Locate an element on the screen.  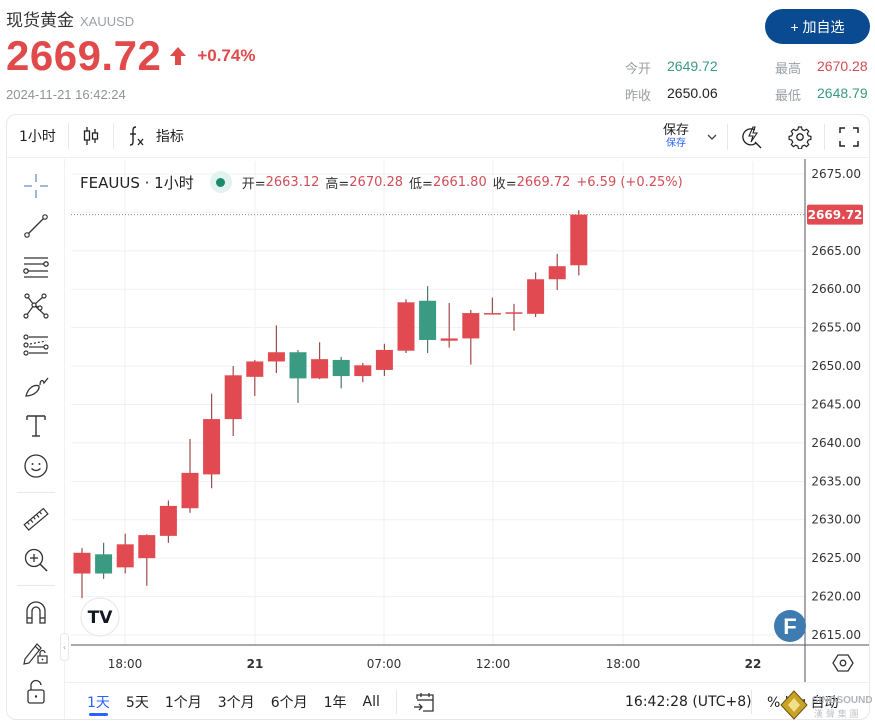
pattern-icon is located at coordinates (36, 306).